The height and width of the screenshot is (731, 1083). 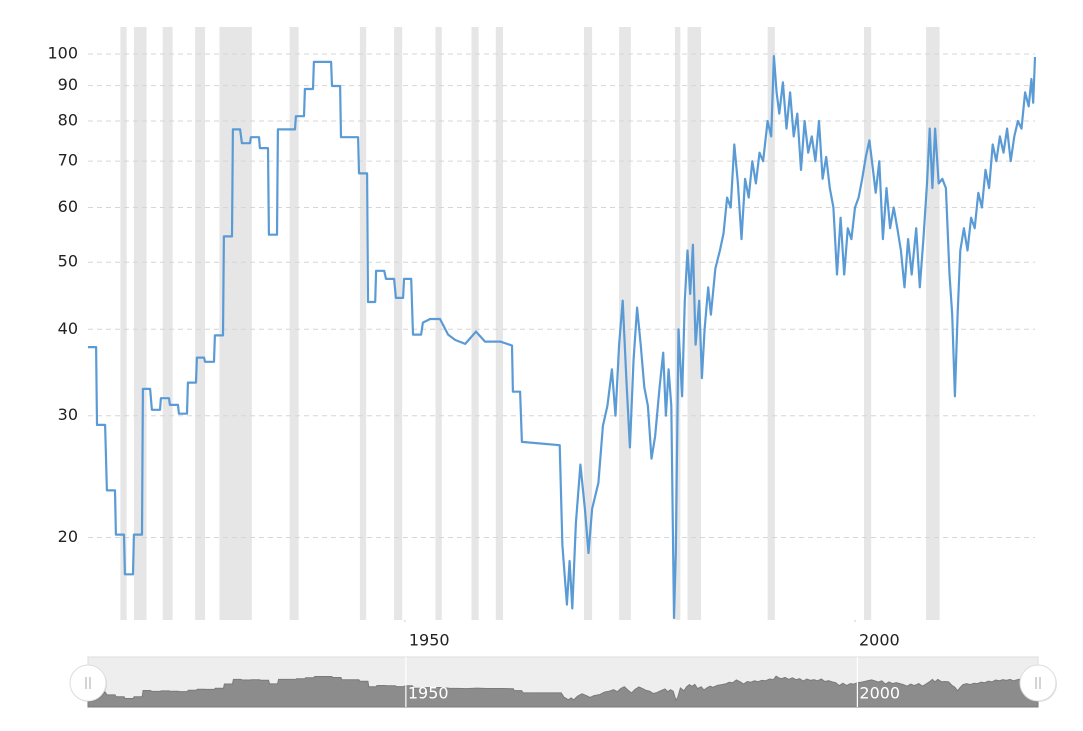 I want to click on navigator: 1950 2000, so click(x=563, y=682).